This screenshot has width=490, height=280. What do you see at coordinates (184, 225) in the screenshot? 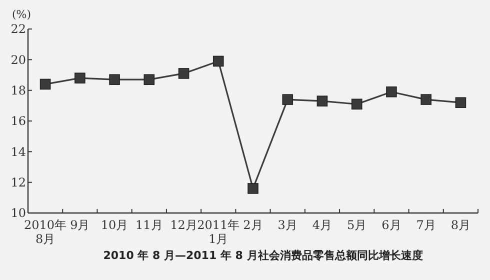
I see `x-tick-label: 12月` at bounding box center [184, 225].